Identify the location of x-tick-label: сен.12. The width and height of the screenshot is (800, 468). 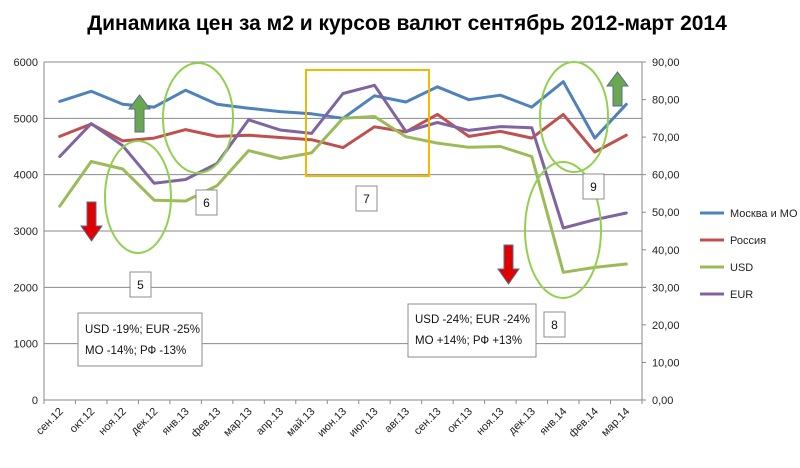
(50, 422).